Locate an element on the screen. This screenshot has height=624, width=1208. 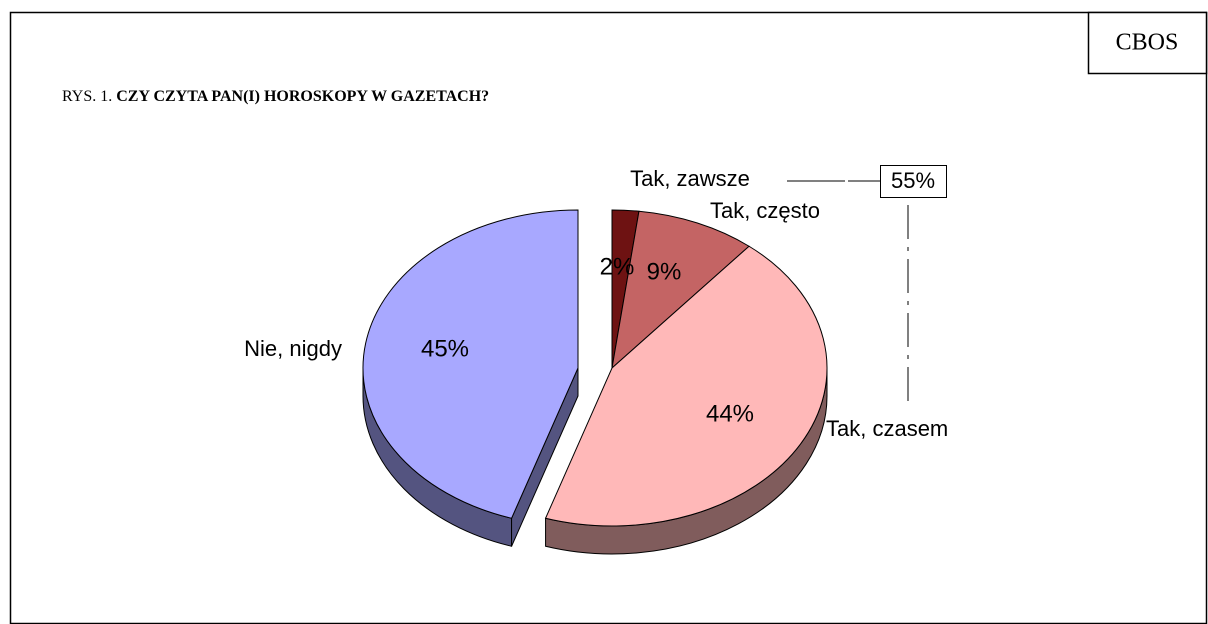
category-label: Tak, czasem is located at coordinates (887, 428).